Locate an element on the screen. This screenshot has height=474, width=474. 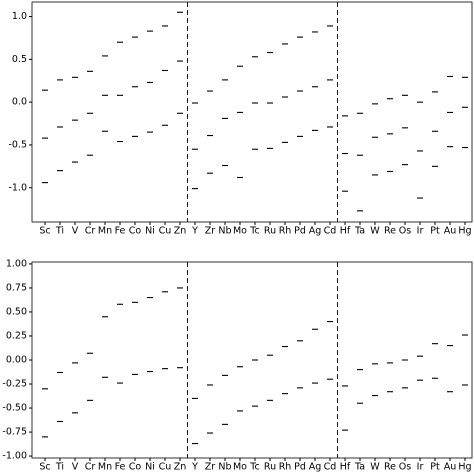
y-tick-label: 0.5 is located at coordinates (19, 59).